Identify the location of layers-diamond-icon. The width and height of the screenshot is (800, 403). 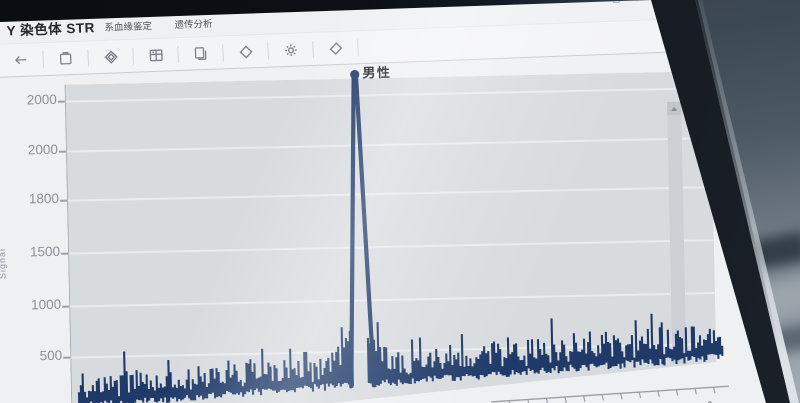
(110, 56).